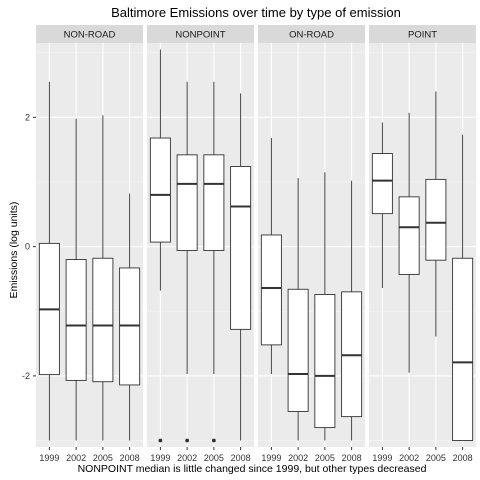  I want to click on y-axis-title: Emissions (log units), so click(14, 250).